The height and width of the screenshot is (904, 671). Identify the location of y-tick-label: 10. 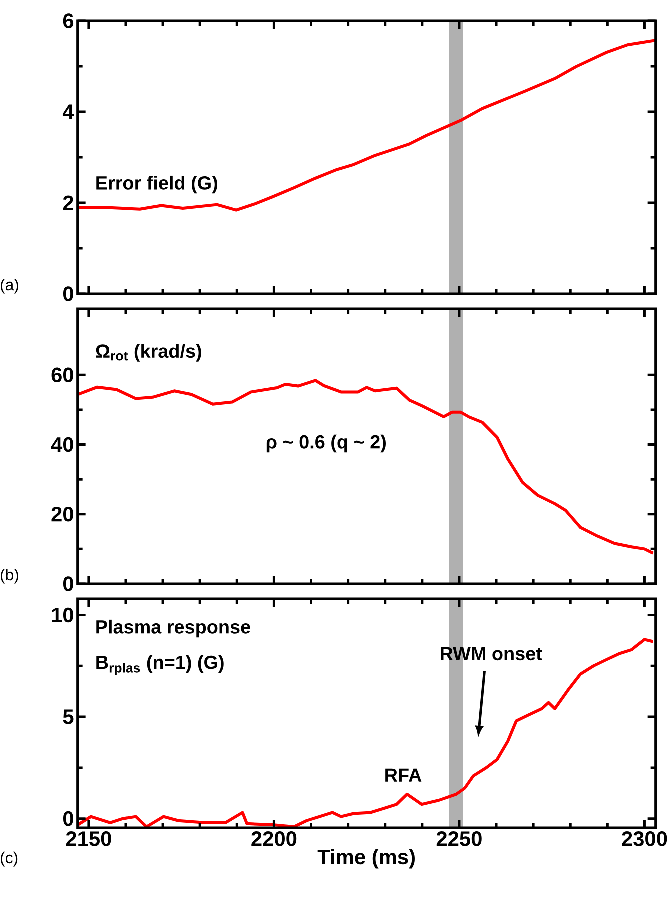
(63, 615).